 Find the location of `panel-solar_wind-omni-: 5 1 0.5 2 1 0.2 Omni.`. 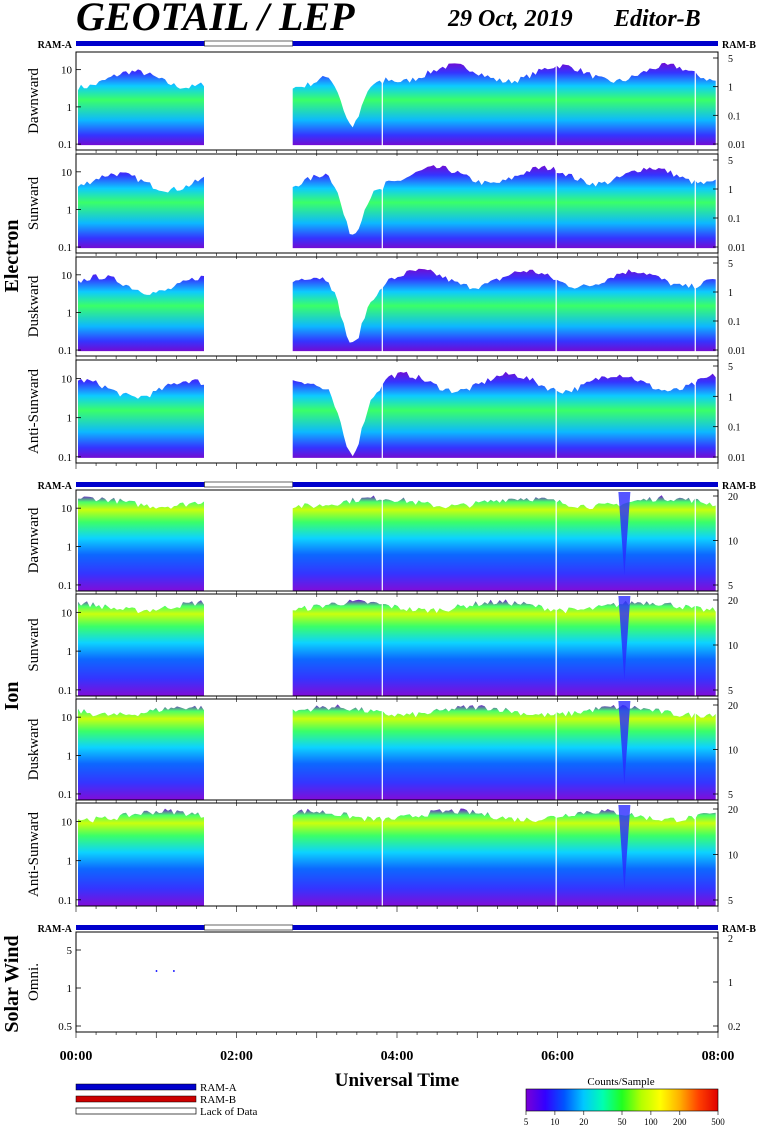

panel-solar_wind-omni-: 5 1 0.5 2 1 0.2 Omni. is located at coordinates (383, 984).